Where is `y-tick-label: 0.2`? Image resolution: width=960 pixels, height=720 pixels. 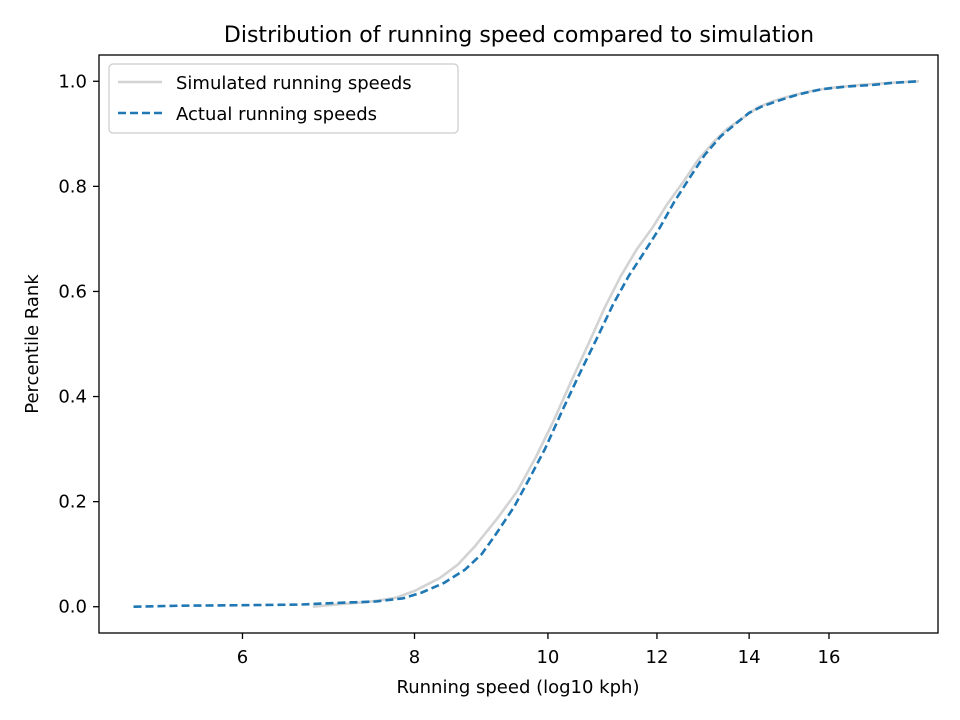 y-tick-label: 0.2 is located at coordinates (72, 502).